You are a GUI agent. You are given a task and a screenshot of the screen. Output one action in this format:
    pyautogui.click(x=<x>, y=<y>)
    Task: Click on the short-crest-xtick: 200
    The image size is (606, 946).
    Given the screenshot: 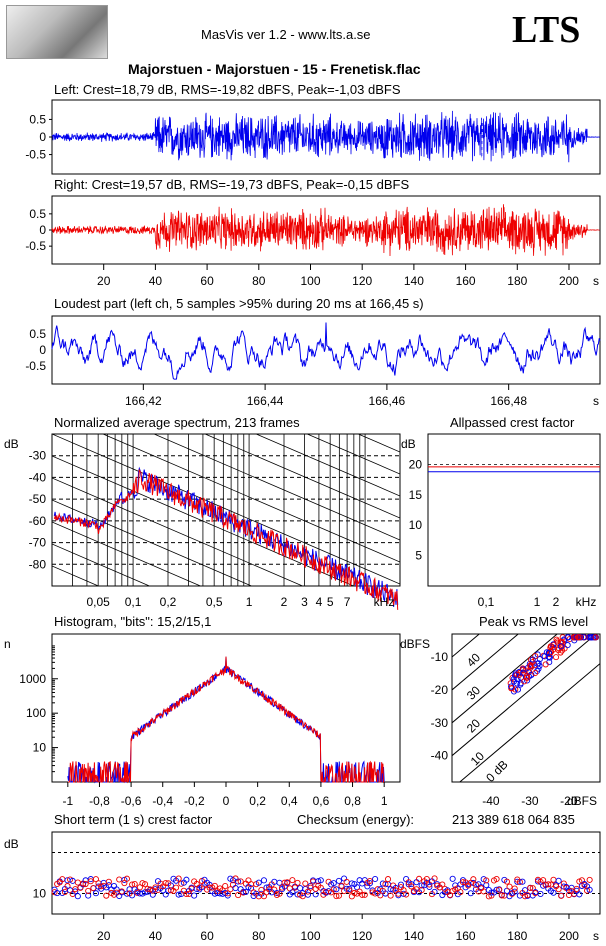 What is the action you would take?
    pyautogui.click(x=569, y=936)
    